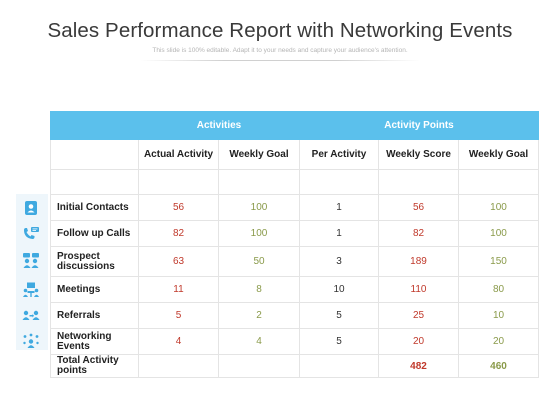 Image resolution: width=560 pixels, height=420 pixels. What do you see at coordinates (418, 154) in the screenshot?
I see `column-header-weekly-score: Weekly Score` at bounding box center [418, 154].